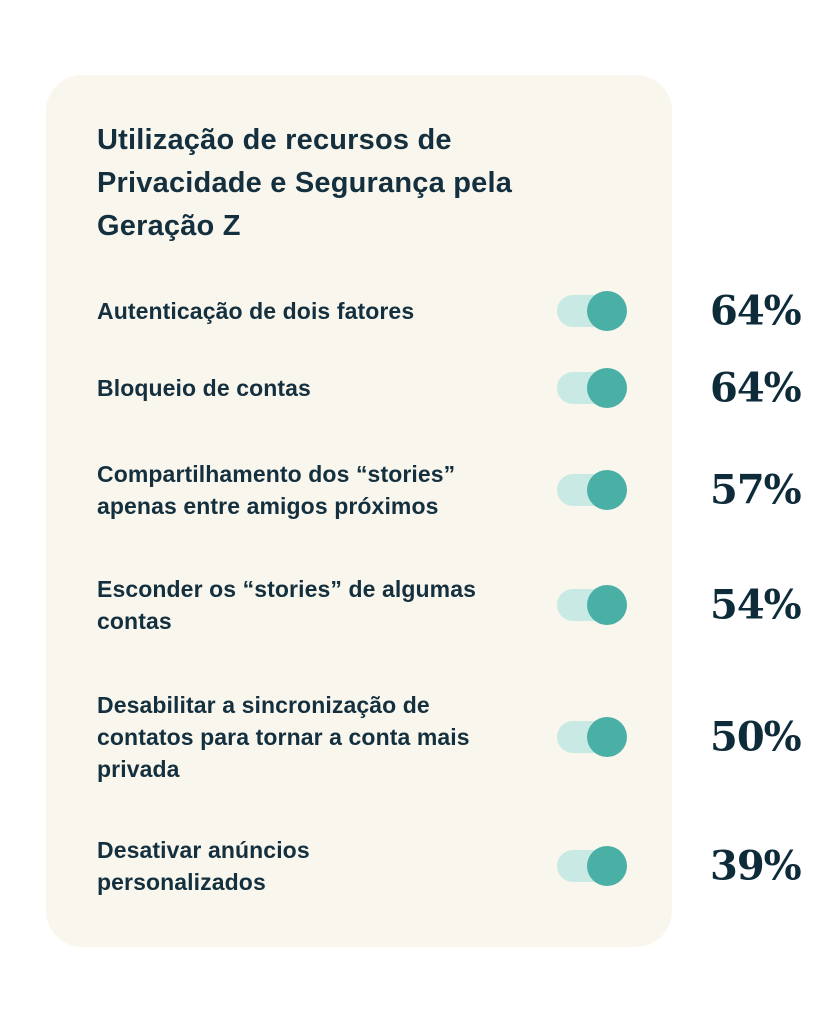 Image resolution: width=838 pixels, height=1024 pixels. I want to click on feature-label: Esconder os “stories” de algumas contas, so click(286, 605).